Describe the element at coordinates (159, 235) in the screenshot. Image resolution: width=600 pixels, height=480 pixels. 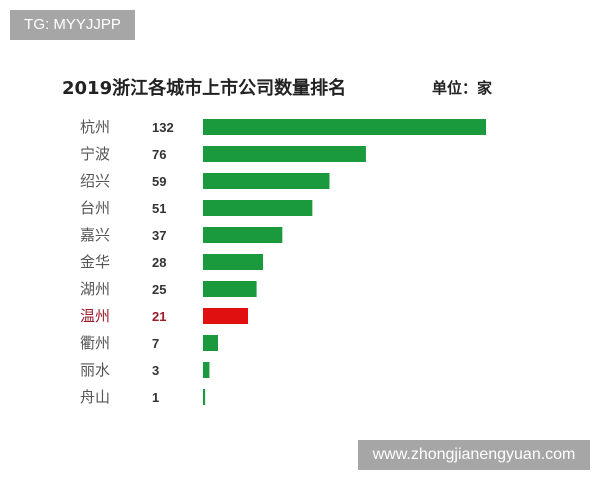
I see `value-label: 37` at that location.